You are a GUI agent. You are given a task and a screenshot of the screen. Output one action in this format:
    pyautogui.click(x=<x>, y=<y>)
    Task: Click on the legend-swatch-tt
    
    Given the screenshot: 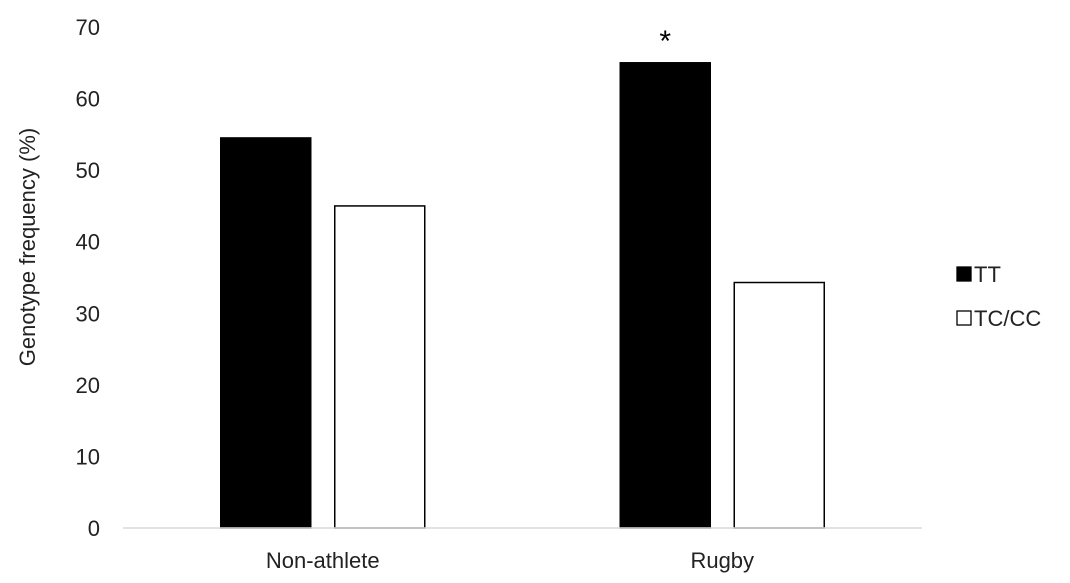 What is the action you would take?
    pyautogui.click(x=964, y=274)
    